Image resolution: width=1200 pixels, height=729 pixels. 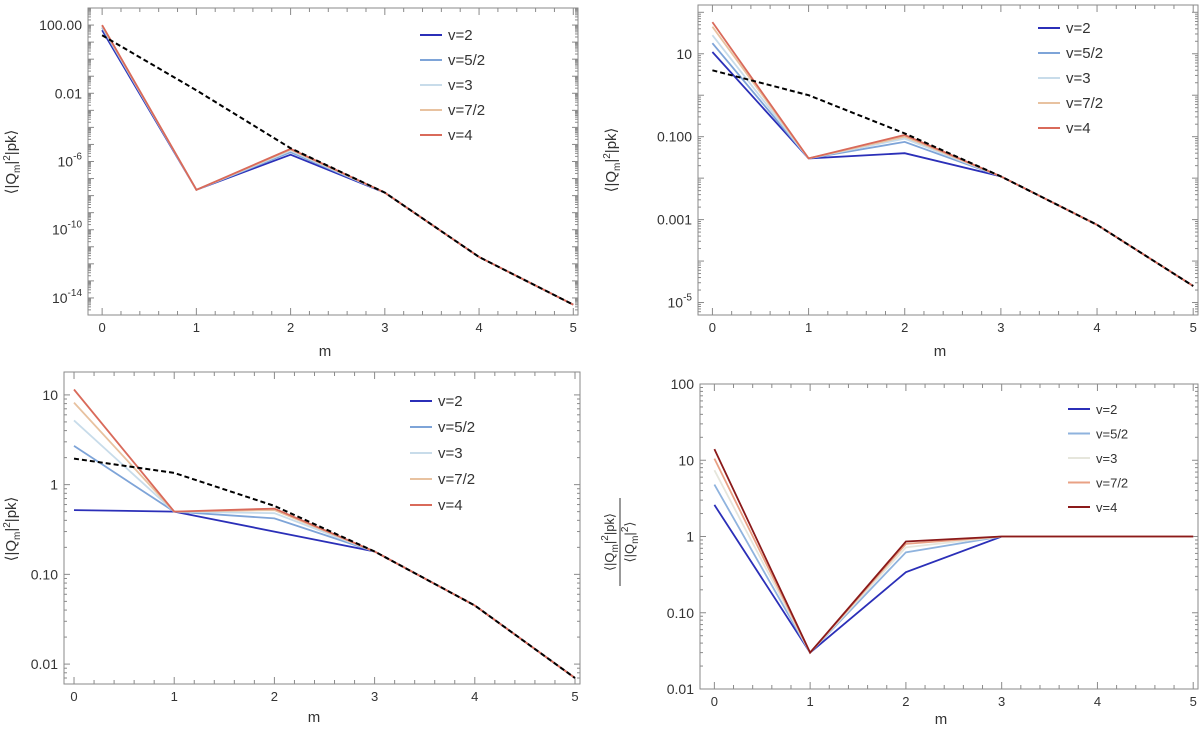 I want to click on y-tick-label: 100, so click(x=683, y=384).